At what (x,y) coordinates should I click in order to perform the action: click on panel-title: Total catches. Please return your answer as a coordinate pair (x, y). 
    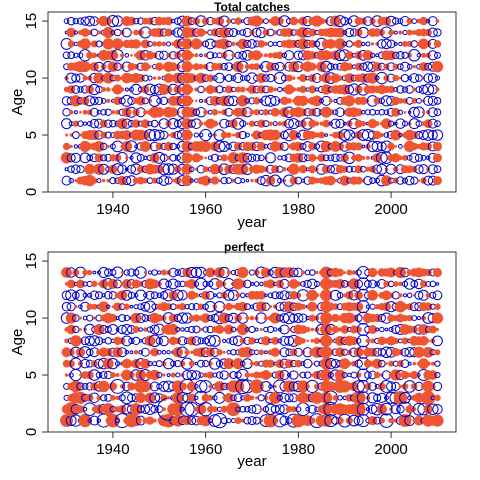
    Looking at the image, I should click on (252, 7).